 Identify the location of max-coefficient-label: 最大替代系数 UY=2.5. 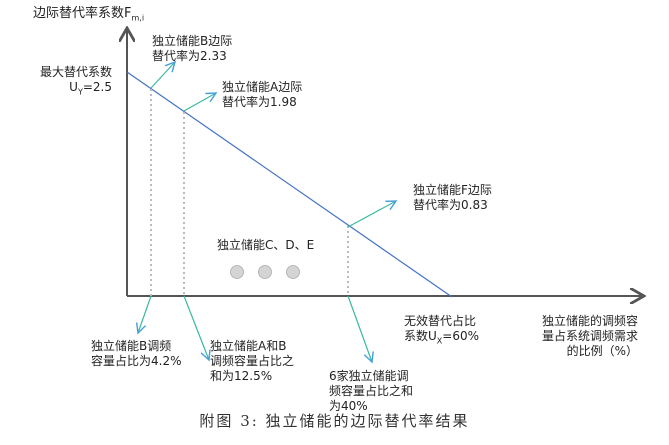
(75, 81).